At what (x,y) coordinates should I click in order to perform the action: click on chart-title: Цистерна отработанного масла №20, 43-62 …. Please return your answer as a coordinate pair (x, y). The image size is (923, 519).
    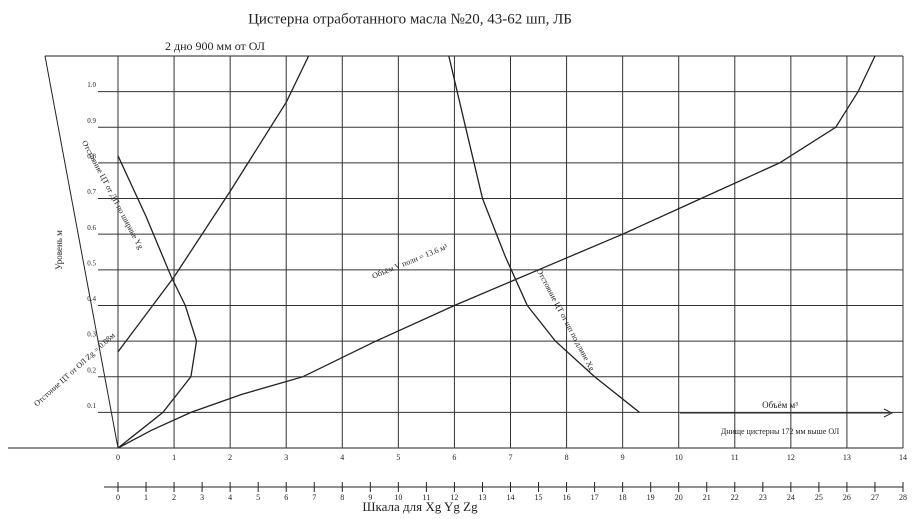
    Looking at the image, I should click on (410, 19).